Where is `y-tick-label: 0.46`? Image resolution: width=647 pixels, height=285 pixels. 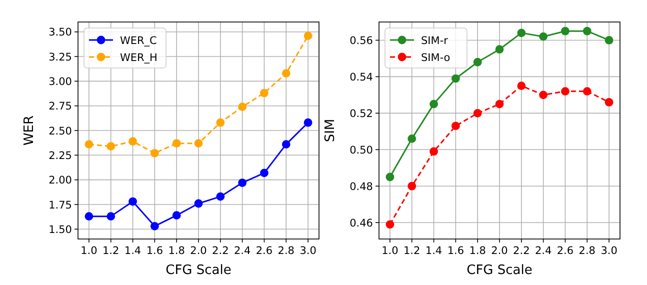
y-tick-label: 0.46 is located at coordinates (362, 223).